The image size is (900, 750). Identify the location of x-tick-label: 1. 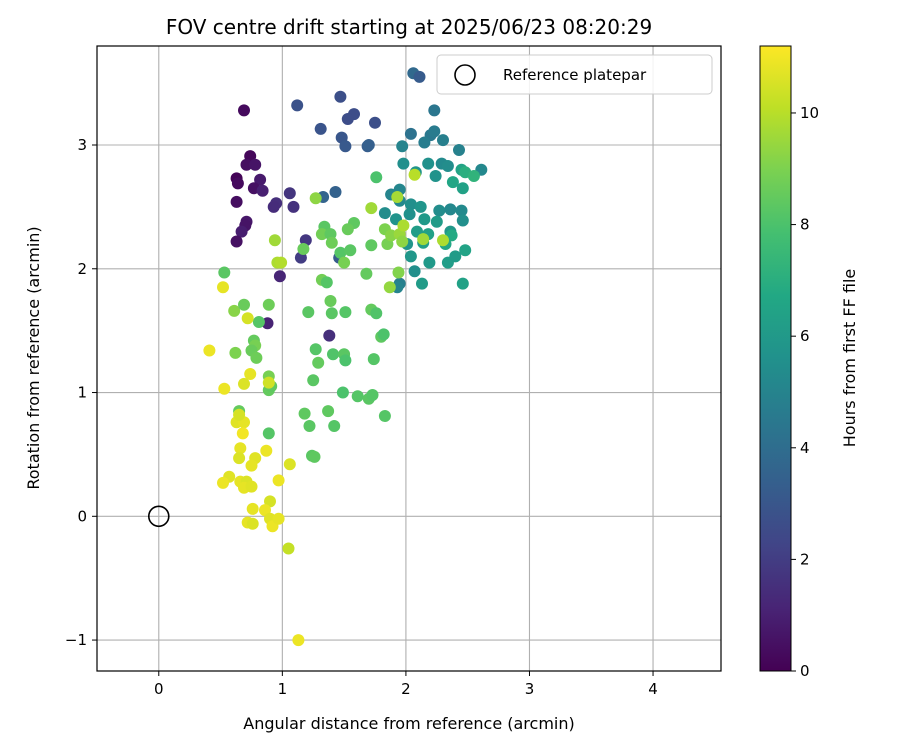
(283, 689).